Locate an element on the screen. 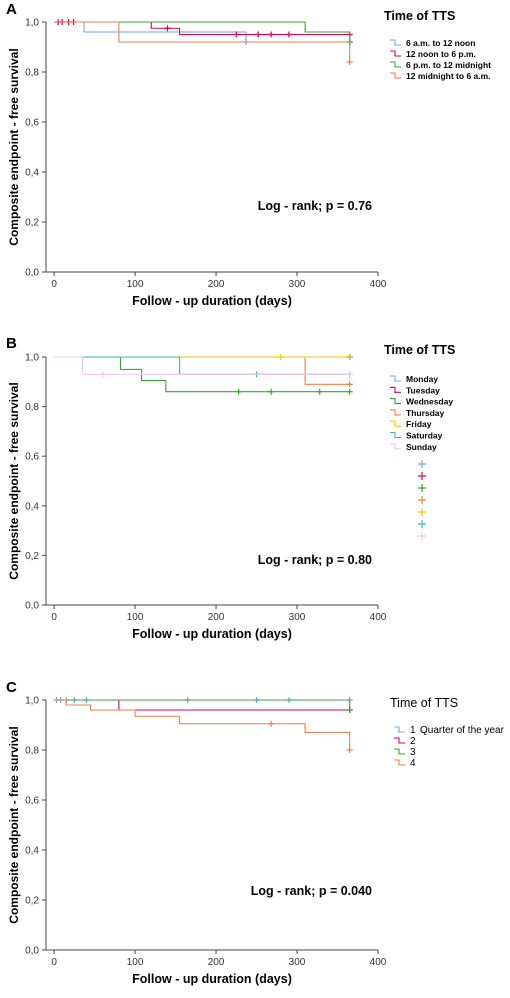 The width and height of the screenshot is (510, 998). legend-item-label: 3 is located at coordinates (413, 752).